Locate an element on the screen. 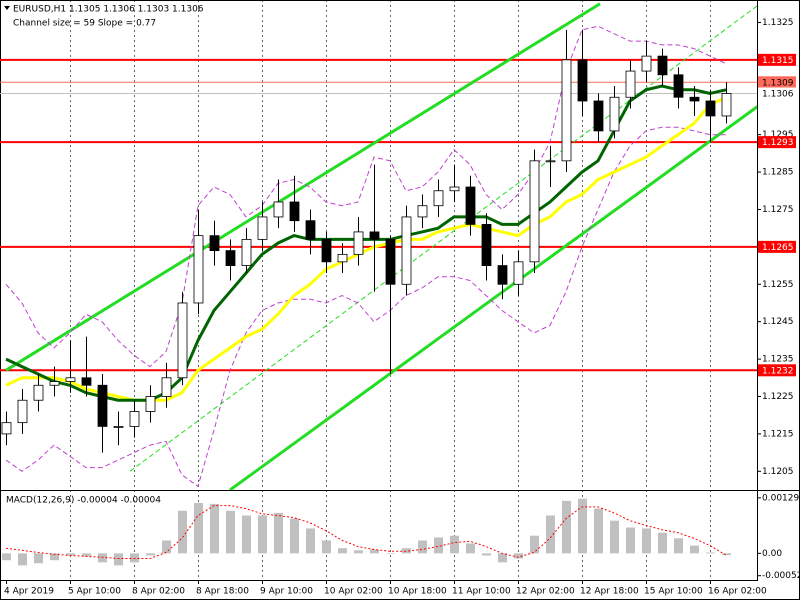  x-tick-label: 12 Apr 02:00 is located at coordinates (545, 592).